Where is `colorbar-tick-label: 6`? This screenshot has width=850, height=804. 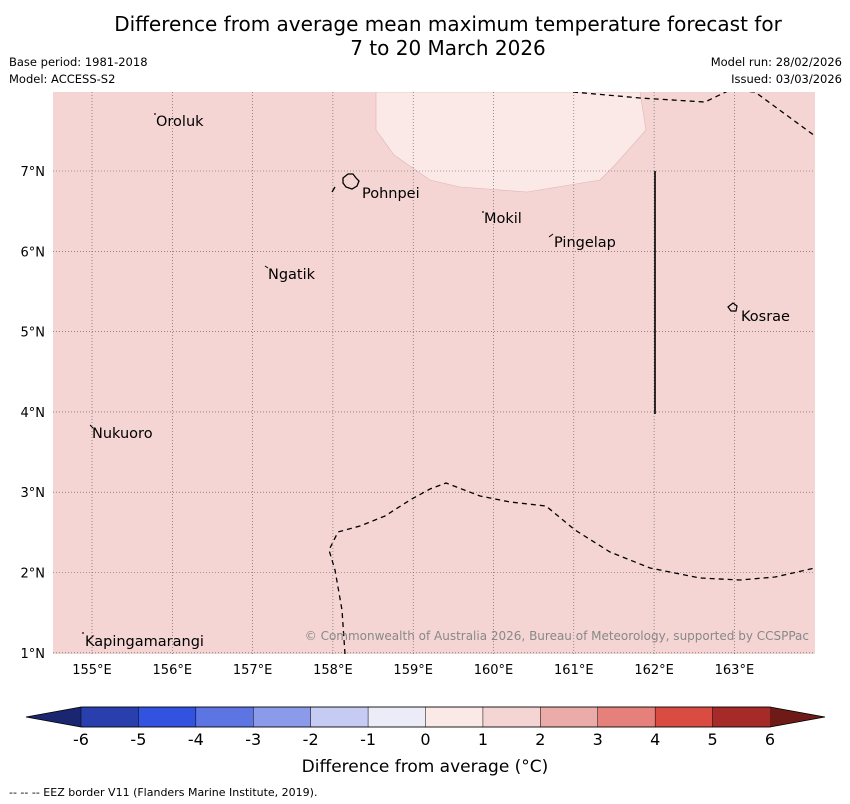 colorbar-tick-label: 6 is located at coordinates (770, 739).